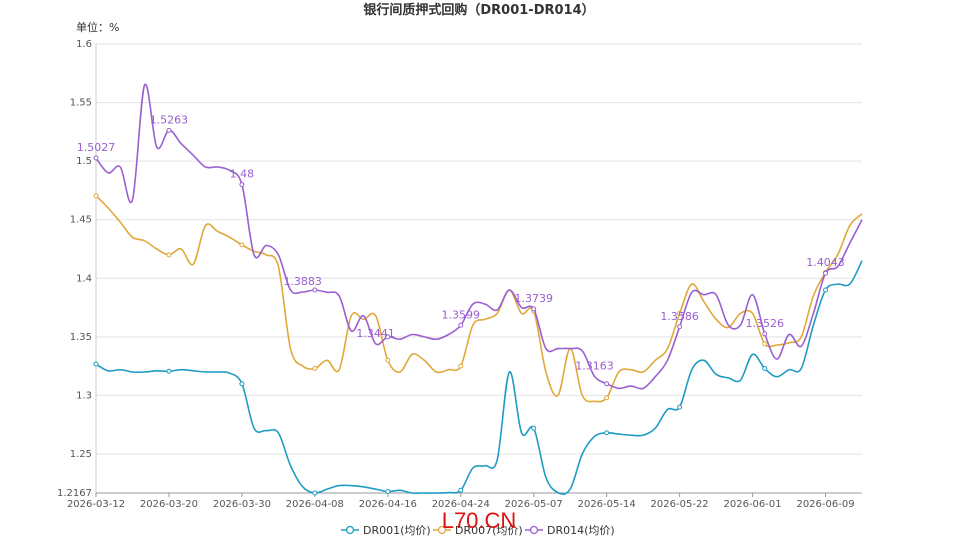  I want to click on data-label: 1.3739, so click(533, 298).